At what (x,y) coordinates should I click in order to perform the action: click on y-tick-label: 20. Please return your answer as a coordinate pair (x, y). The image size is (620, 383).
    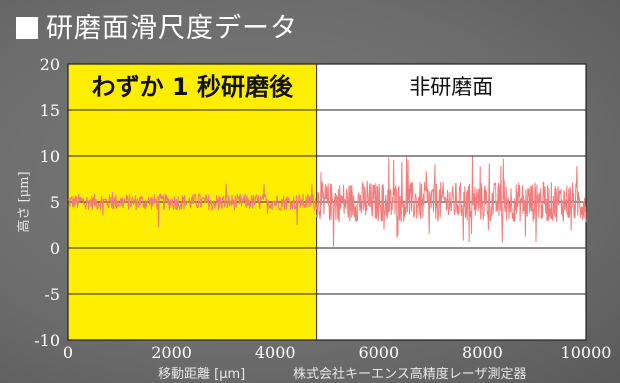
    Looking at the image, I should click on (50, 64).